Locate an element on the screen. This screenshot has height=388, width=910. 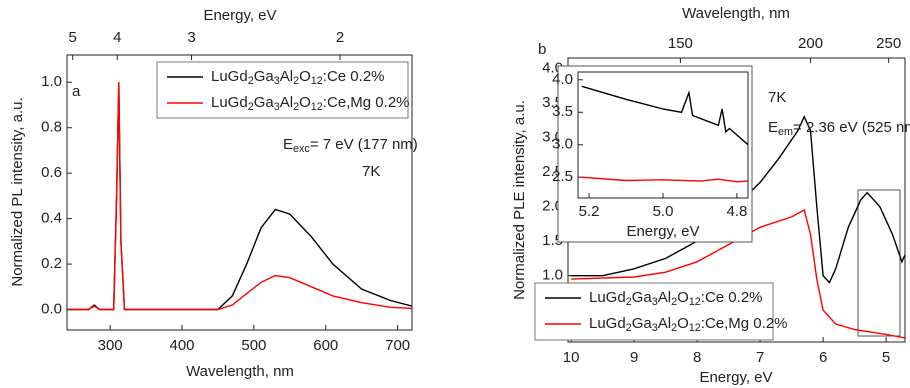
x-tick-label: 600 is located at coordinates (325, 345).